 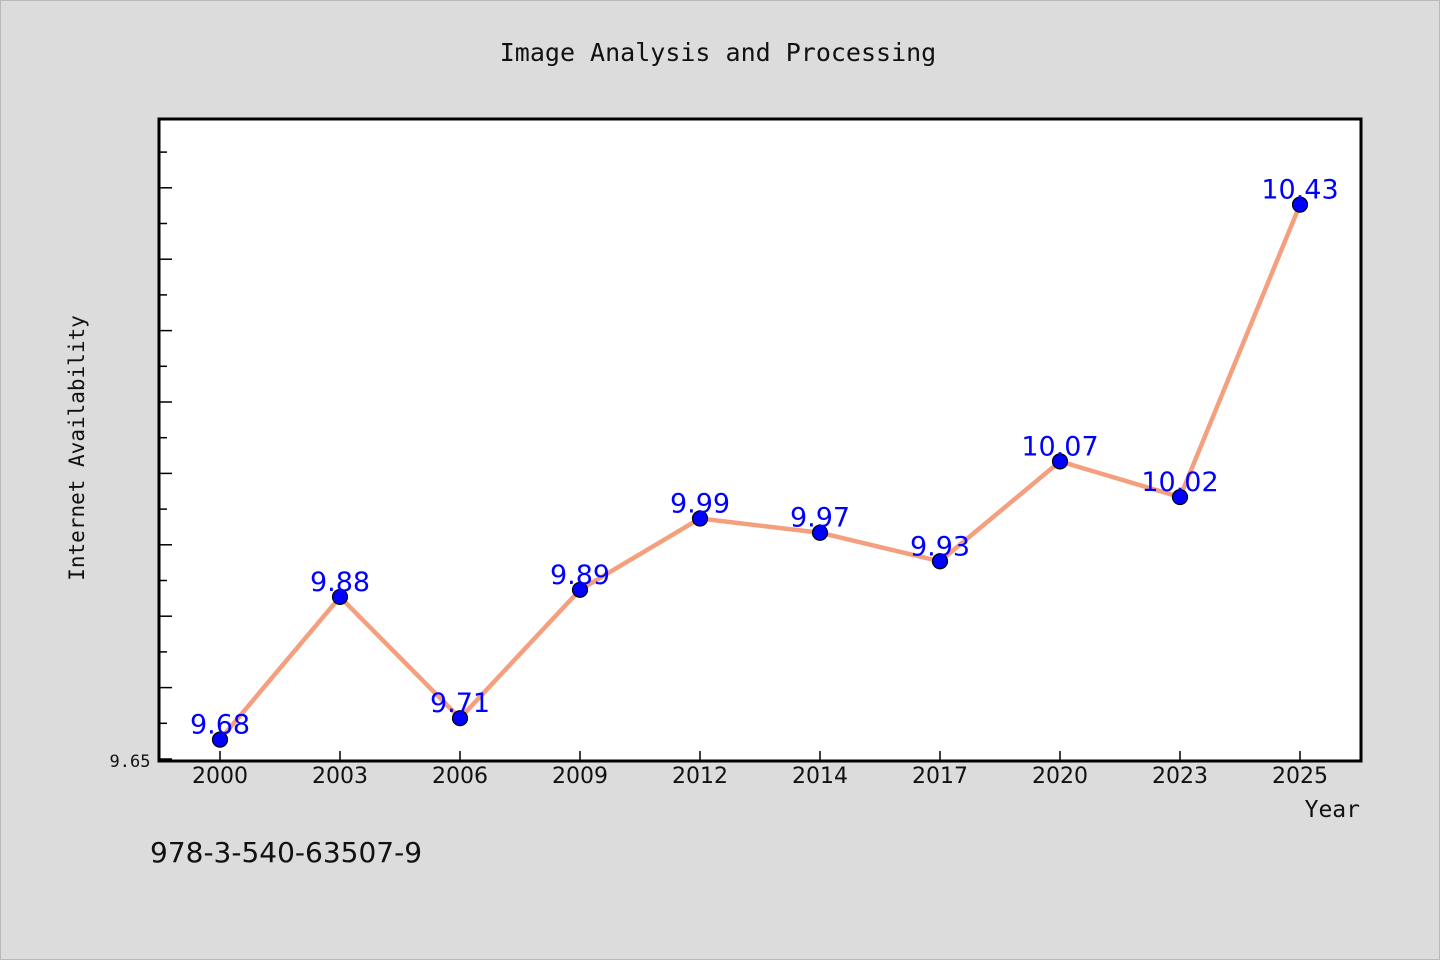 What do you see at coordinates (340, 582) in the screenshot?
I see `data-label: 9.88` at bounding box center [340, 582].